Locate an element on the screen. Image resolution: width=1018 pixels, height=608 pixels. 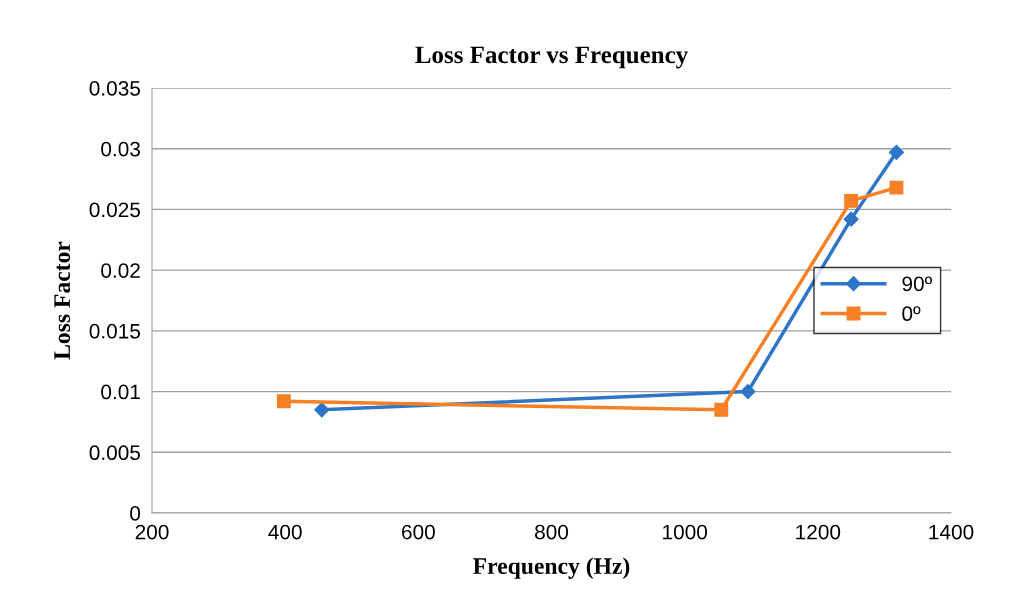
x-tick-label: 1400 is located at coordinates (951, 532).